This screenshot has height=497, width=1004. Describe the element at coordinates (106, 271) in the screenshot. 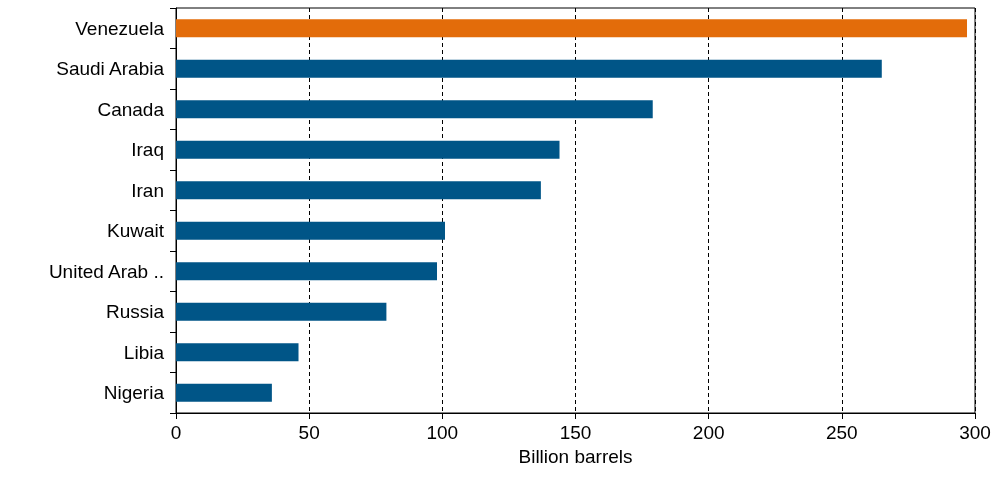

I see `y-tick-label: United Arab ..` at that location.